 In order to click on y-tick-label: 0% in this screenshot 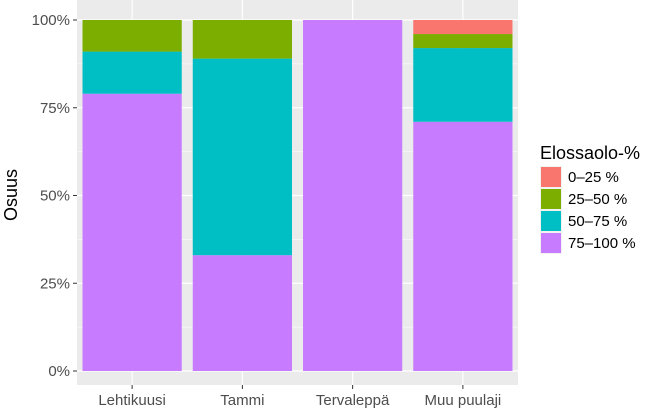, I will do `click(59, 371)`.